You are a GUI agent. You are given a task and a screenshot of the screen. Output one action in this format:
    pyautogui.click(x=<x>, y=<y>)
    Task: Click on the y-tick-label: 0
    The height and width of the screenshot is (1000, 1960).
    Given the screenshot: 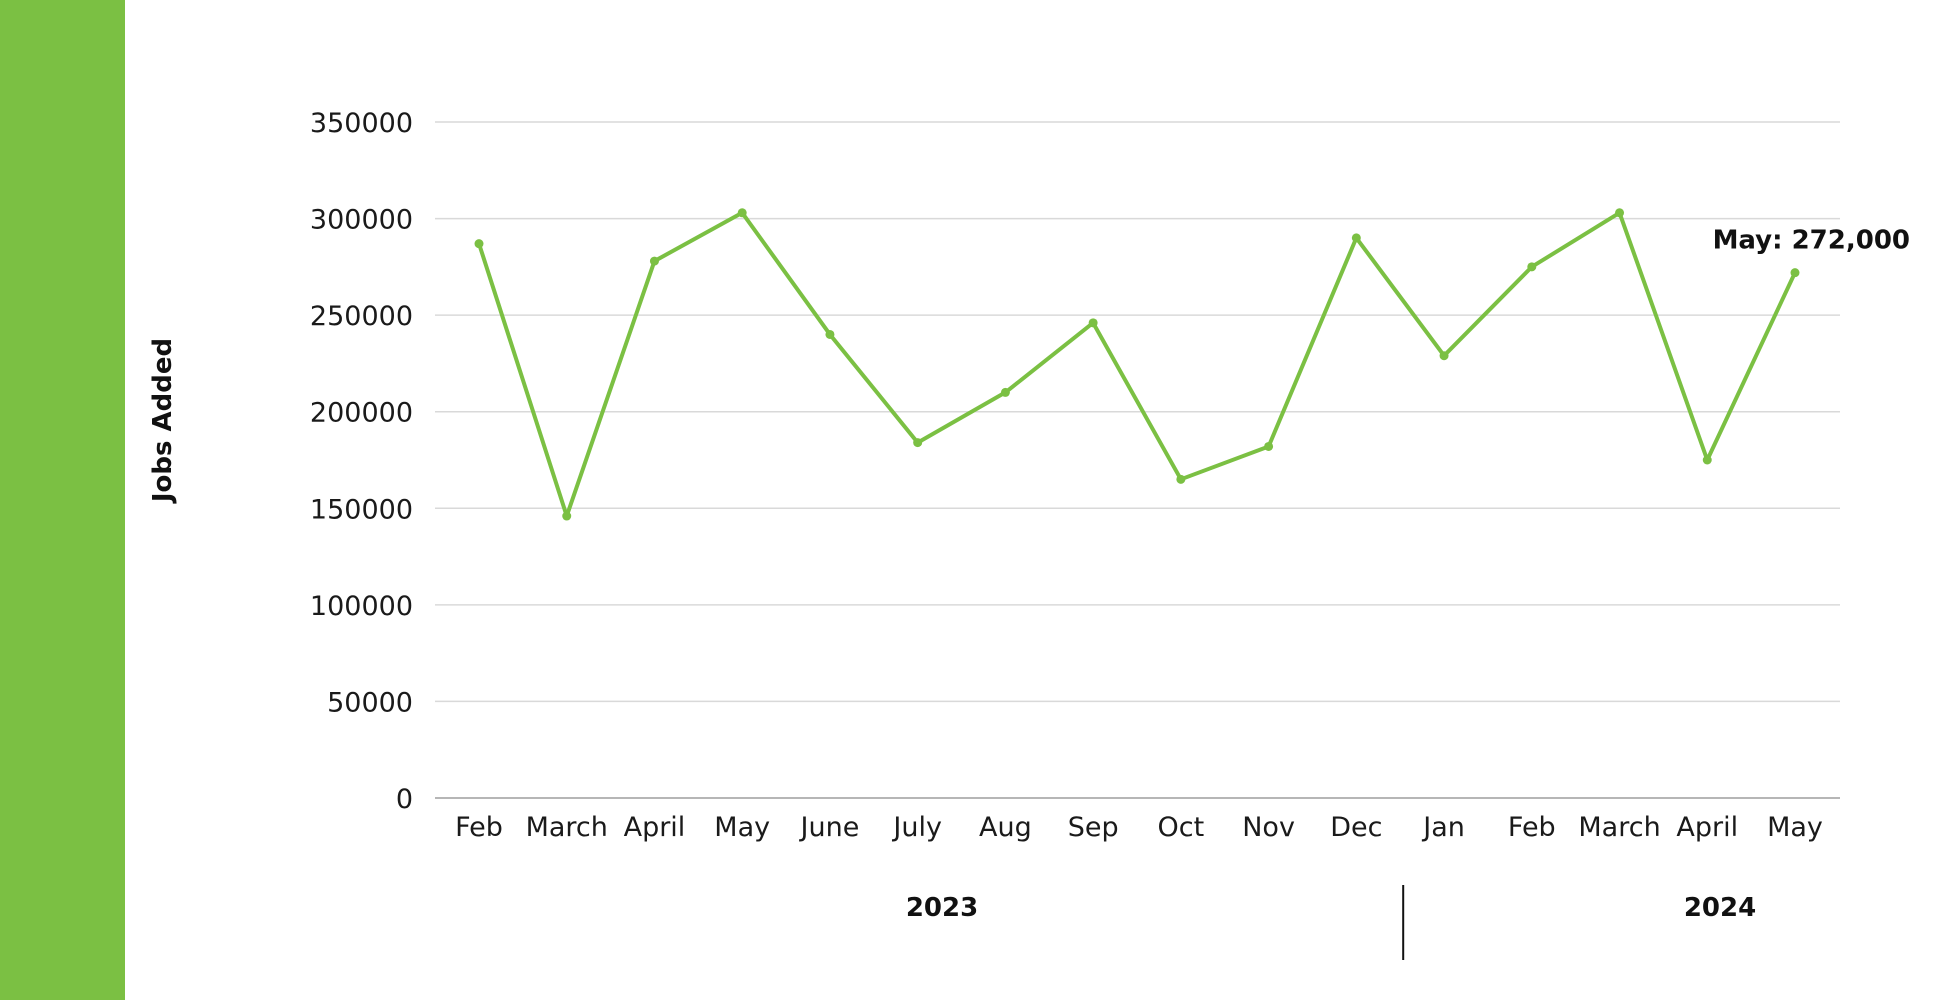 What is the action you would take?
    pyautogui.click(x=404, y=799)
    